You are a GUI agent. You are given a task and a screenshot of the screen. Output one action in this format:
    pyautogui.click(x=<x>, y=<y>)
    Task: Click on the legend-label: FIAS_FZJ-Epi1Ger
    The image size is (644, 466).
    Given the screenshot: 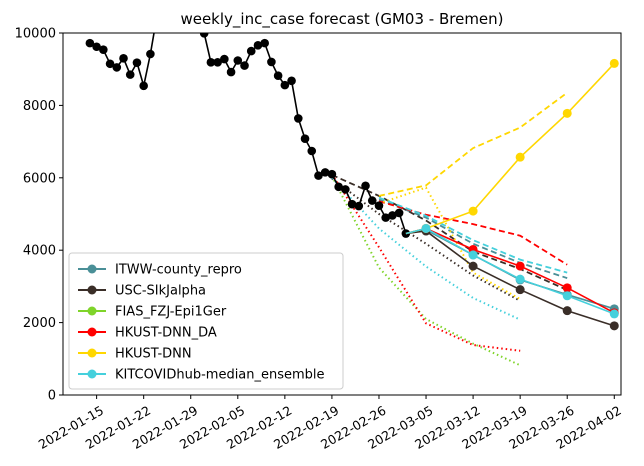 What is the action you would take?
    pyautogui.click(x=171, y=312)
    